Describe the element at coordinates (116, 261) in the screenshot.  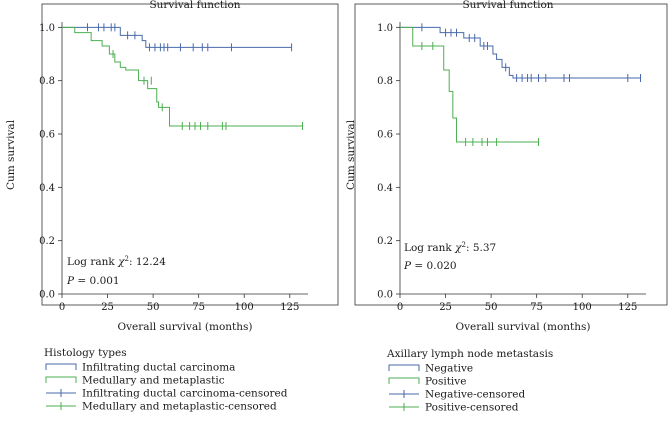
I see `logrank-annotation: Log rank χ2: 12.24` at that location.